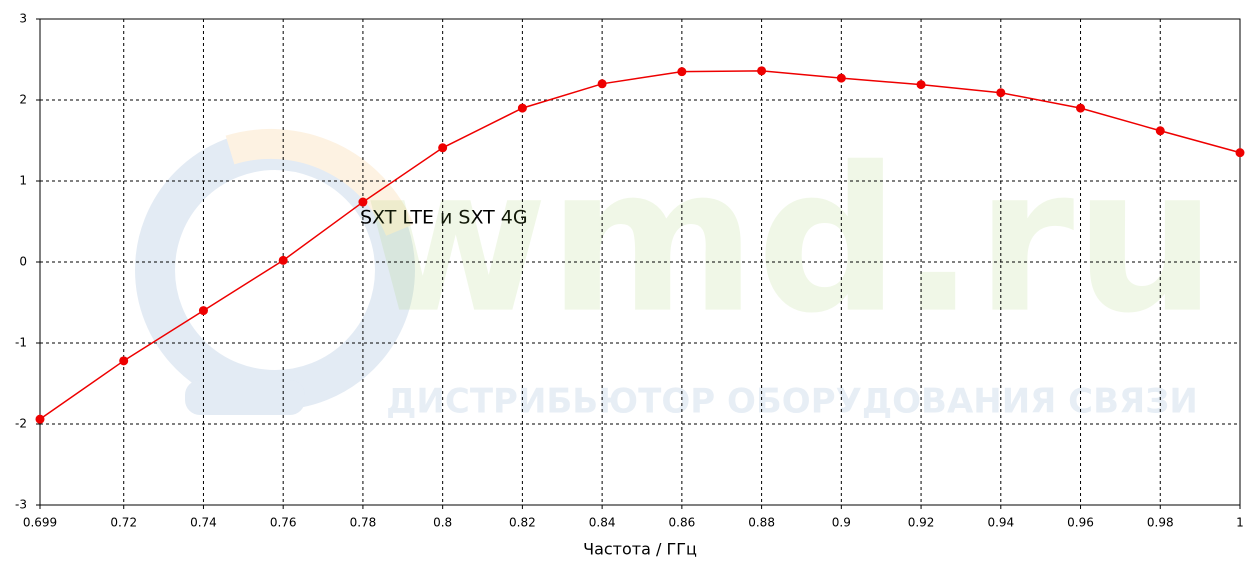 The image size is (1257, 565). Describe the element at coordinates (23, 100) in the screenshot. I see `y-tick-label: 2` at that location.